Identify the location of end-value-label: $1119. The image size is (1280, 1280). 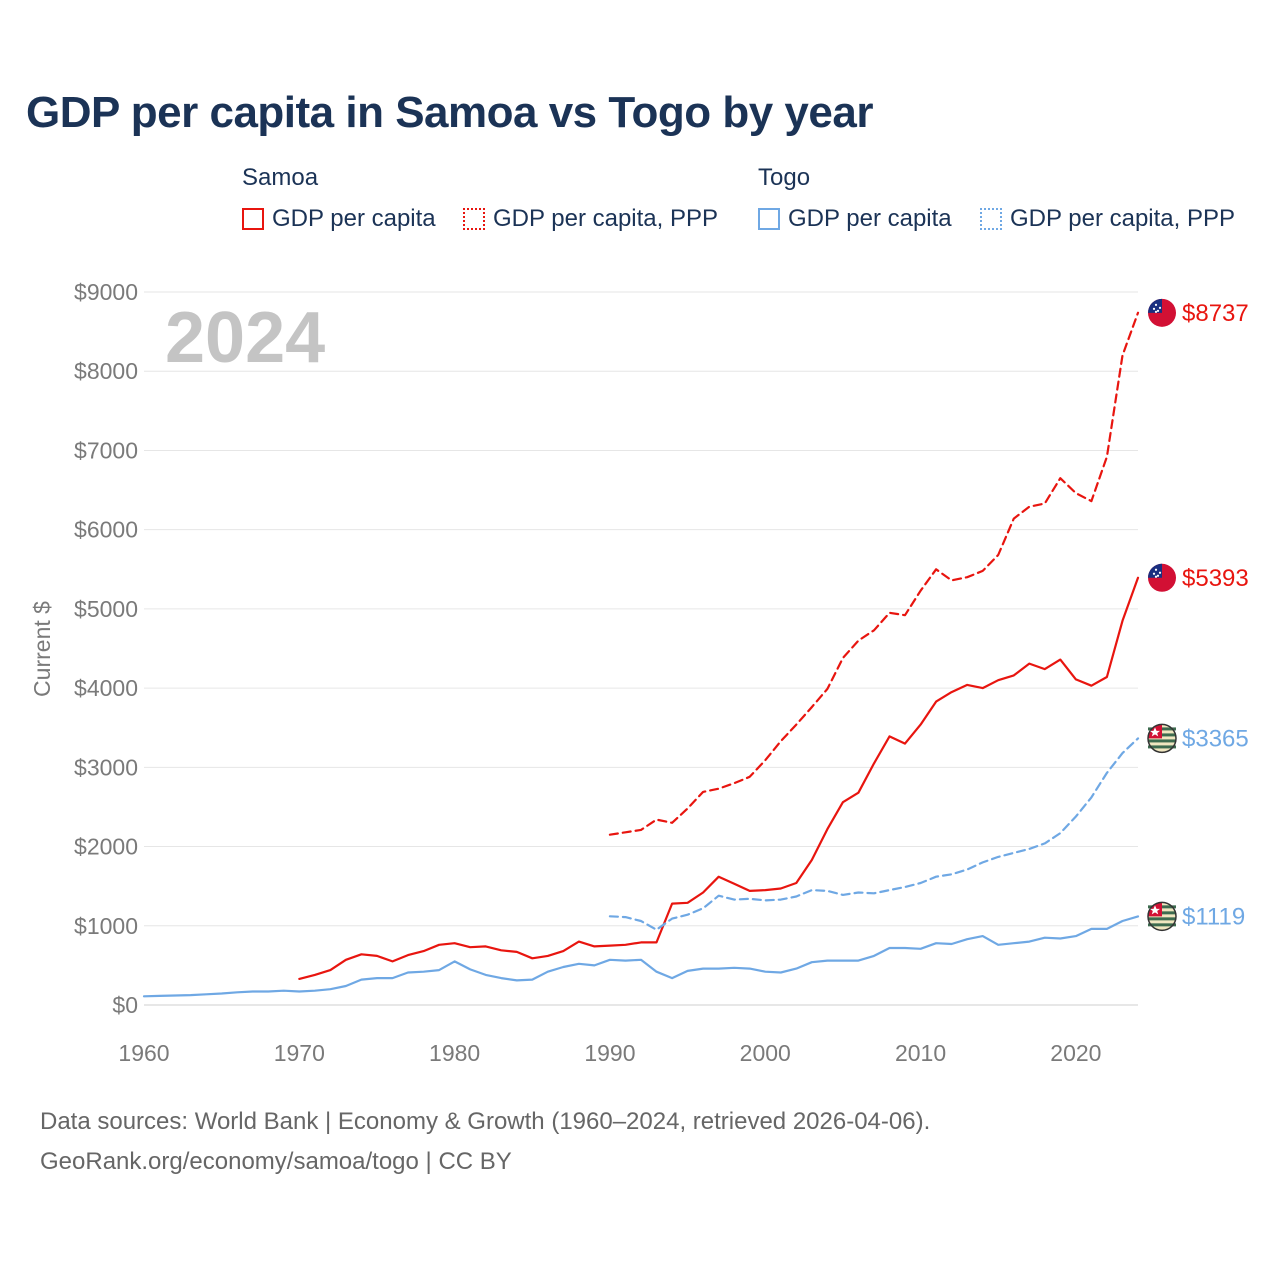
(1213, 916).